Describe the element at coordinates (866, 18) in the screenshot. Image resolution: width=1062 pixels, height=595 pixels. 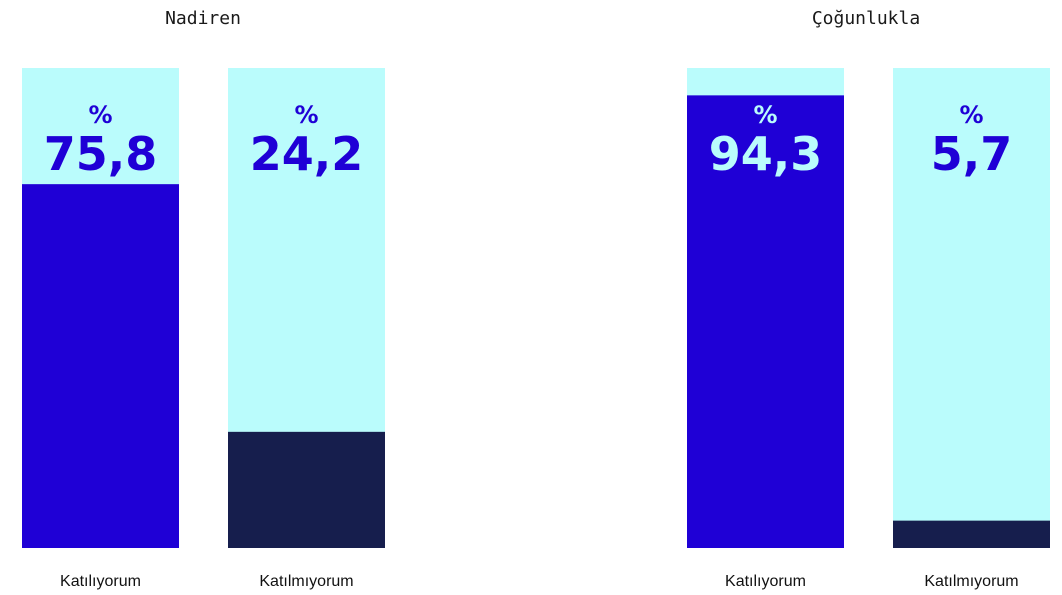
I see `group-title-cogunlukla: Çoğunlukla` at that location.